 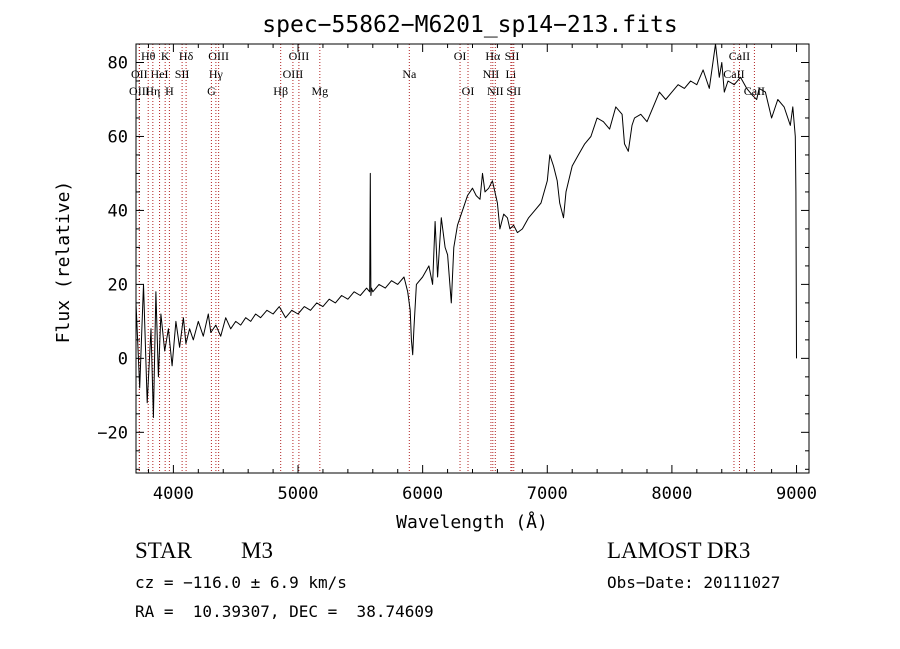 What do you see at coordinates (148, 56) in the screenshot?
I see `line-marker-label: Hθ` at bounding box center [148, 56].